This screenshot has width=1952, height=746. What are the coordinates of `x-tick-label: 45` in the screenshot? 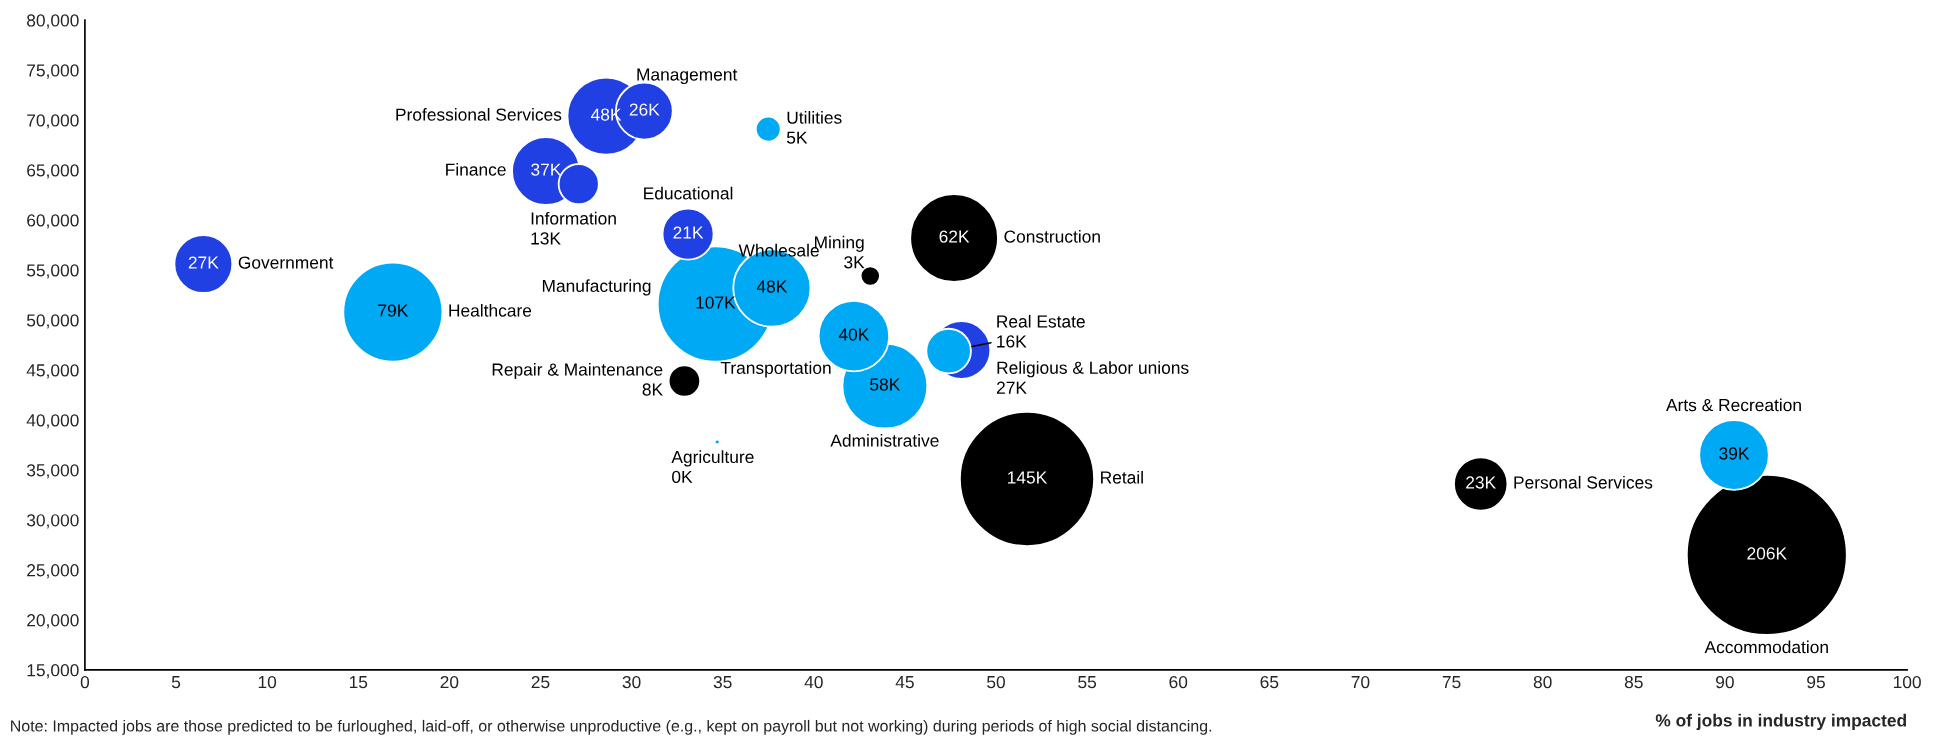 It's located at (904, 682).